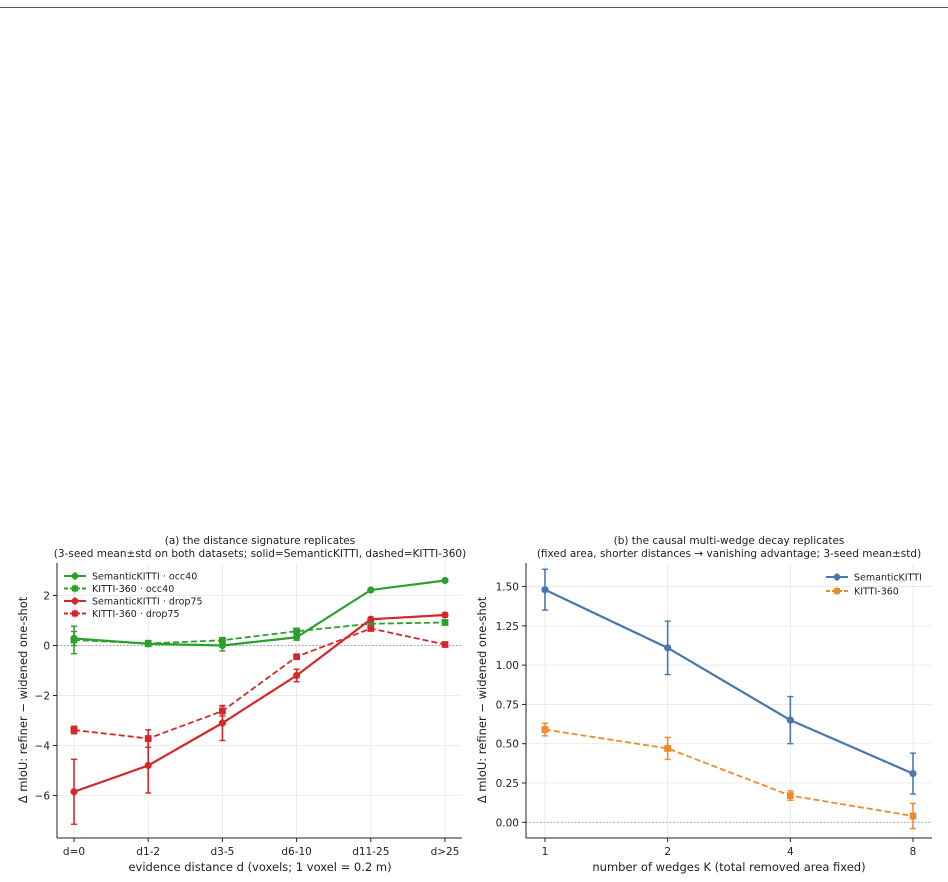 Image resolution: width=948 pixels, height=882 pixels. Describe the element at coordinates (507, 784) in the screenshot. I see `y-tick-label: 0.25` at that location.